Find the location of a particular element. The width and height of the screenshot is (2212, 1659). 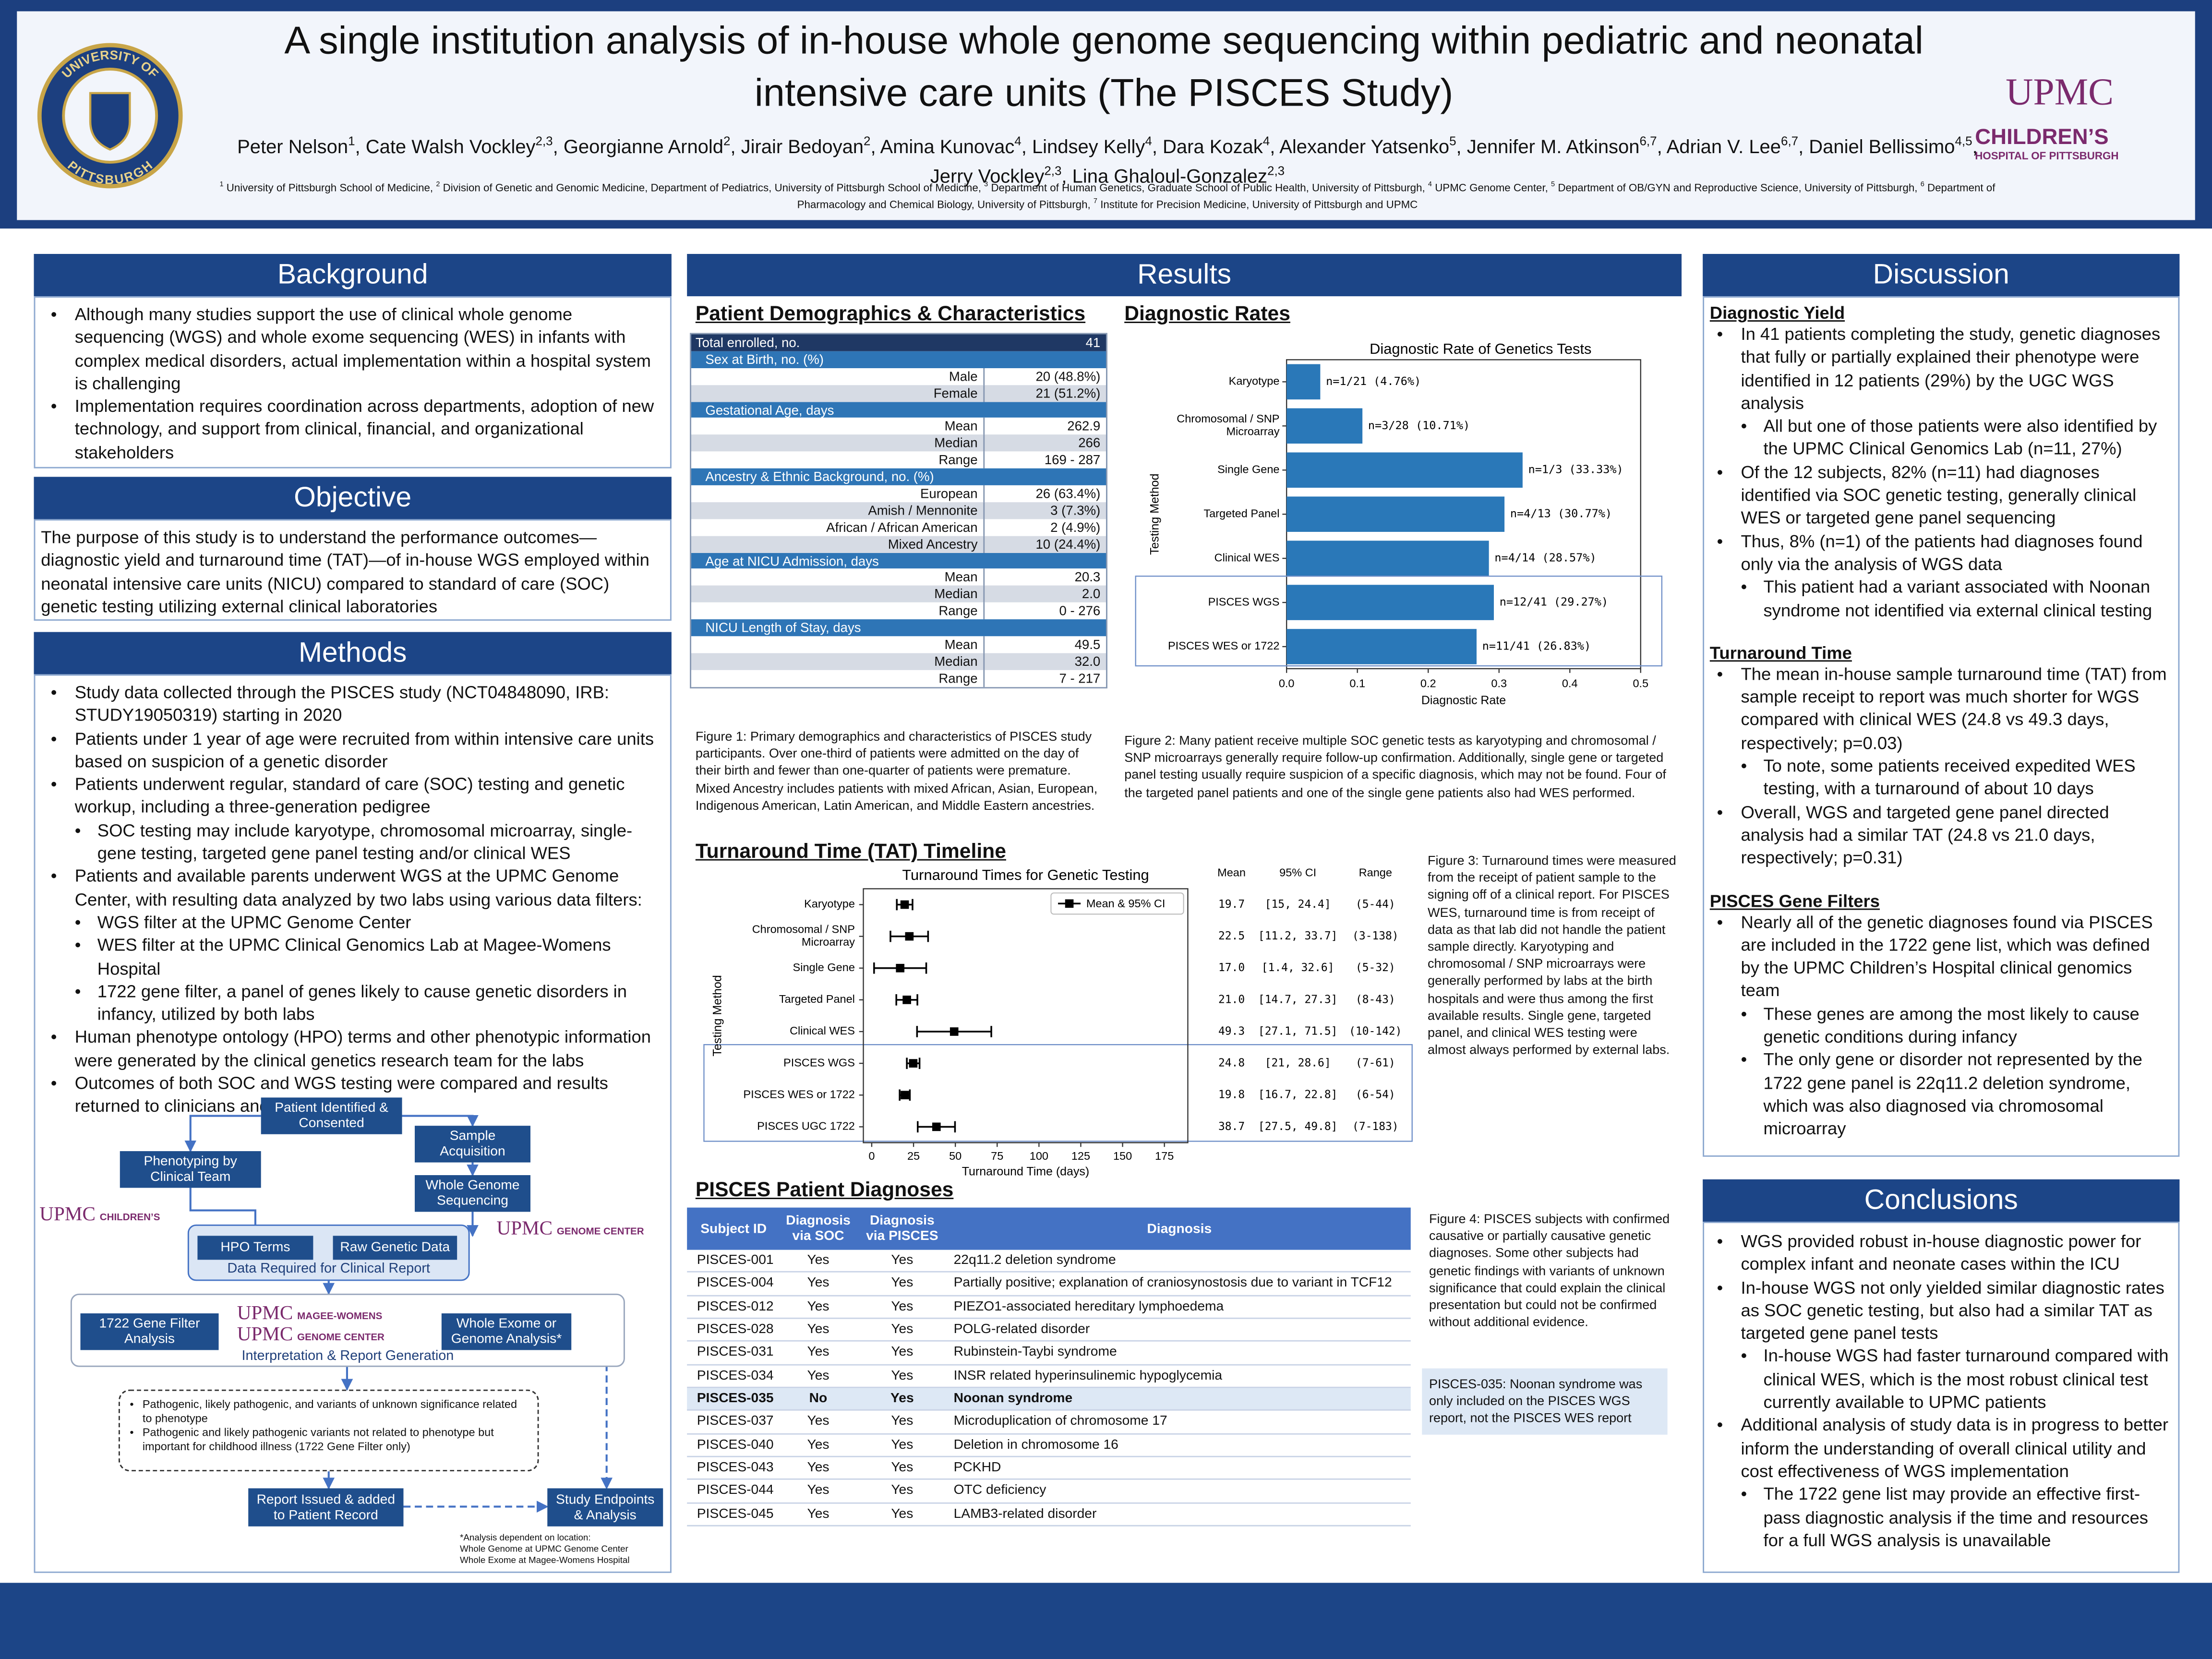

table-cell: African / African American is located at coordinates (838, 527).